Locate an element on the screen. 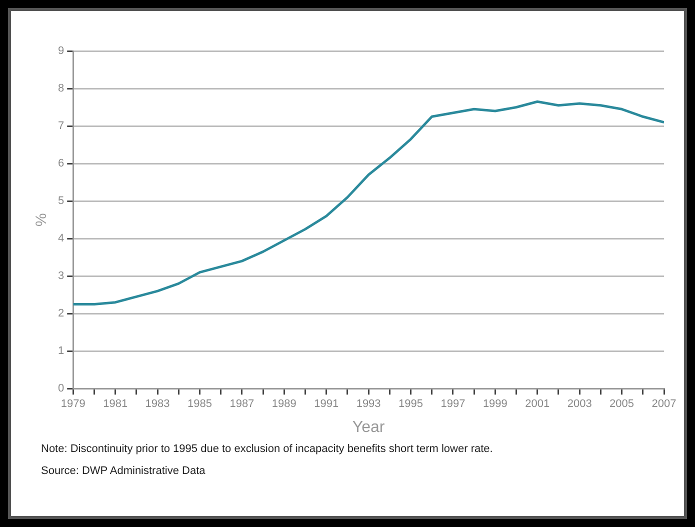  x-axis-title: Year is located at coordinates (369, 427).